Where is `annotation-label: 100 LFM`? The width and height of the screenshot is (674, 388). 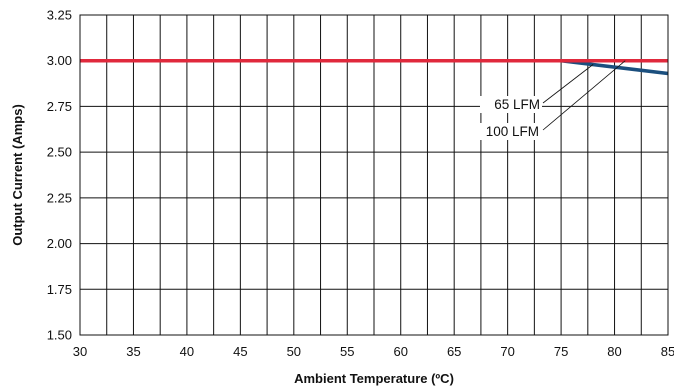
annotation-label: 100 LFM is located at coordinates (512, 131).